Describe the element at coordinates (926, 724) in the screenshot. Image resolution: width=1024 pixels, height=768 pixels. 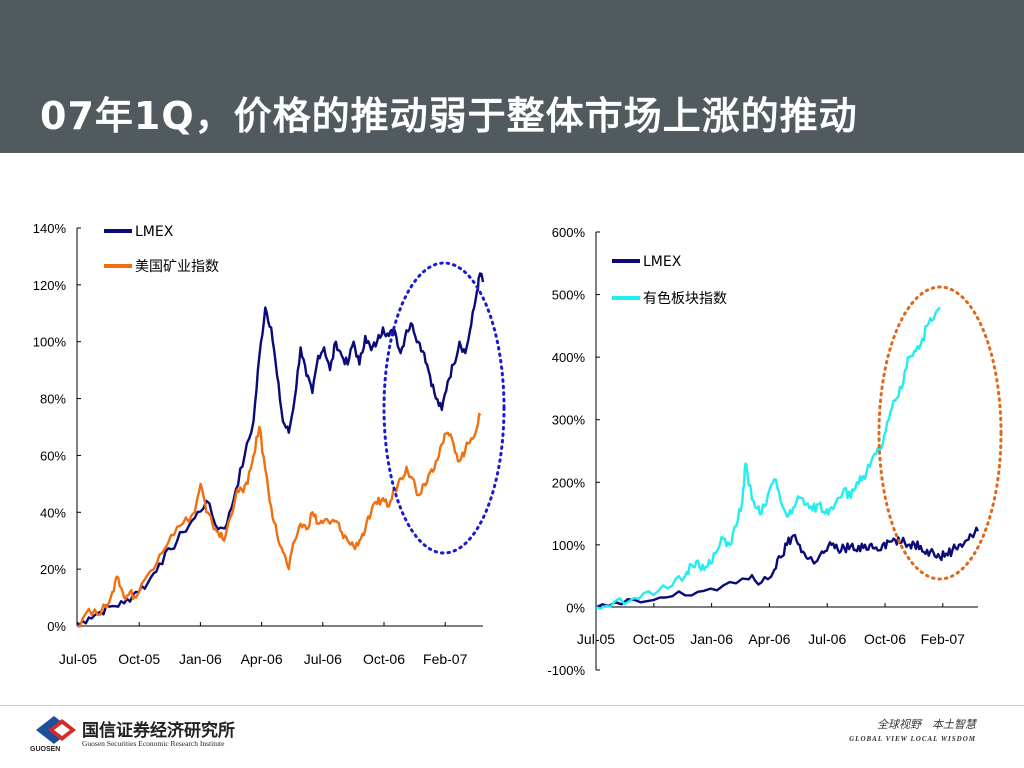
I see `slogan-cn: 全球视野 本土智慧` at that location.